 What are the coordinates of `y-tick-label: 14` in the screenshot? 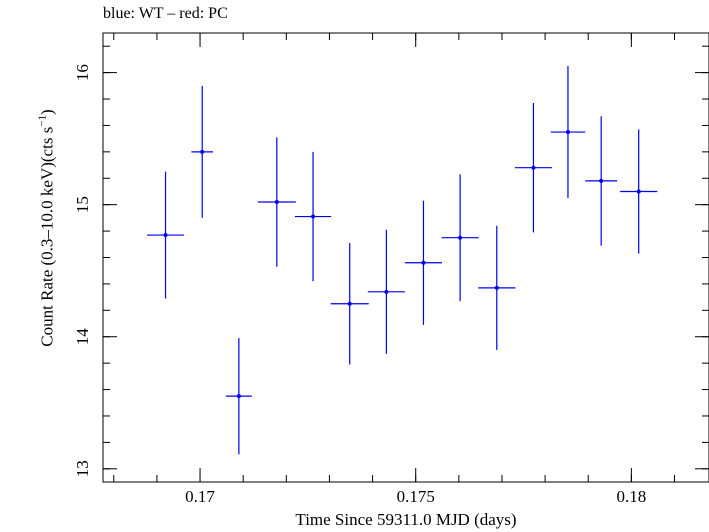 It's located at (82, 337).